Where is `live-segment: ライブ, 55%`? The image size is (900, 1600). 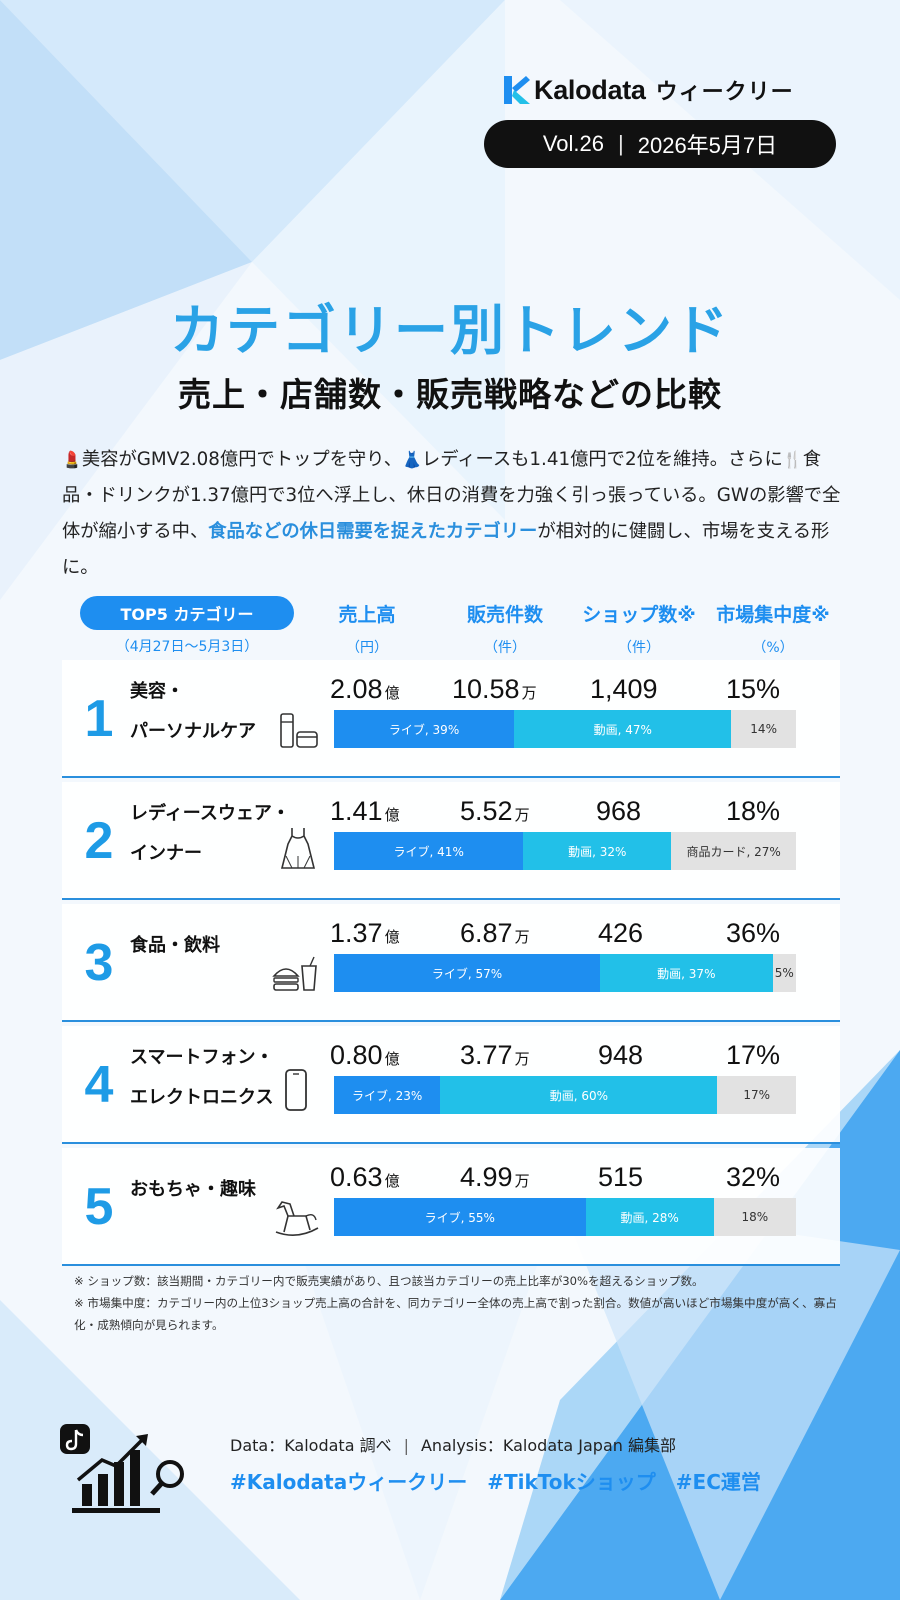
live-segment: ライブ, 55% is located at coordinates (460, 1217).